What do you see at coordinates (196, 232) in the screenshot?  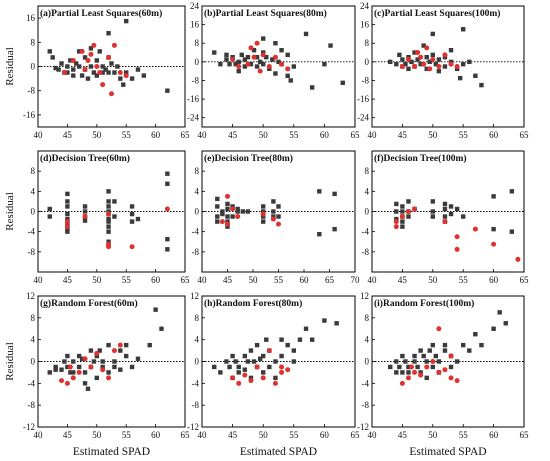 I see `y-tick-label: -4` at bounding box center [196, 232].